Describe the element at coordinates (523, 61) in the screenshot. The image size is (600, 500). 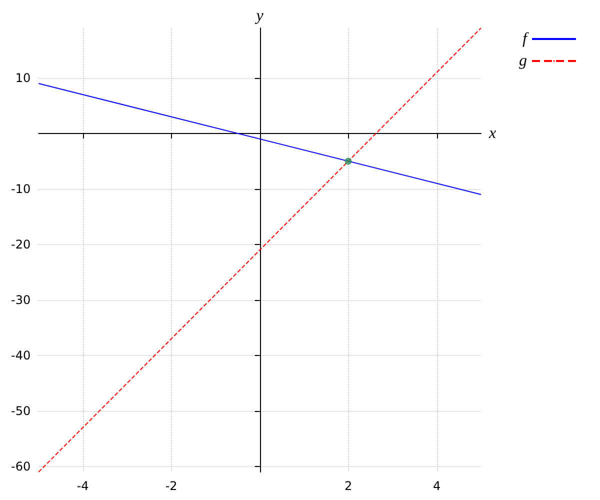
I see `legend-label: g` at that location.